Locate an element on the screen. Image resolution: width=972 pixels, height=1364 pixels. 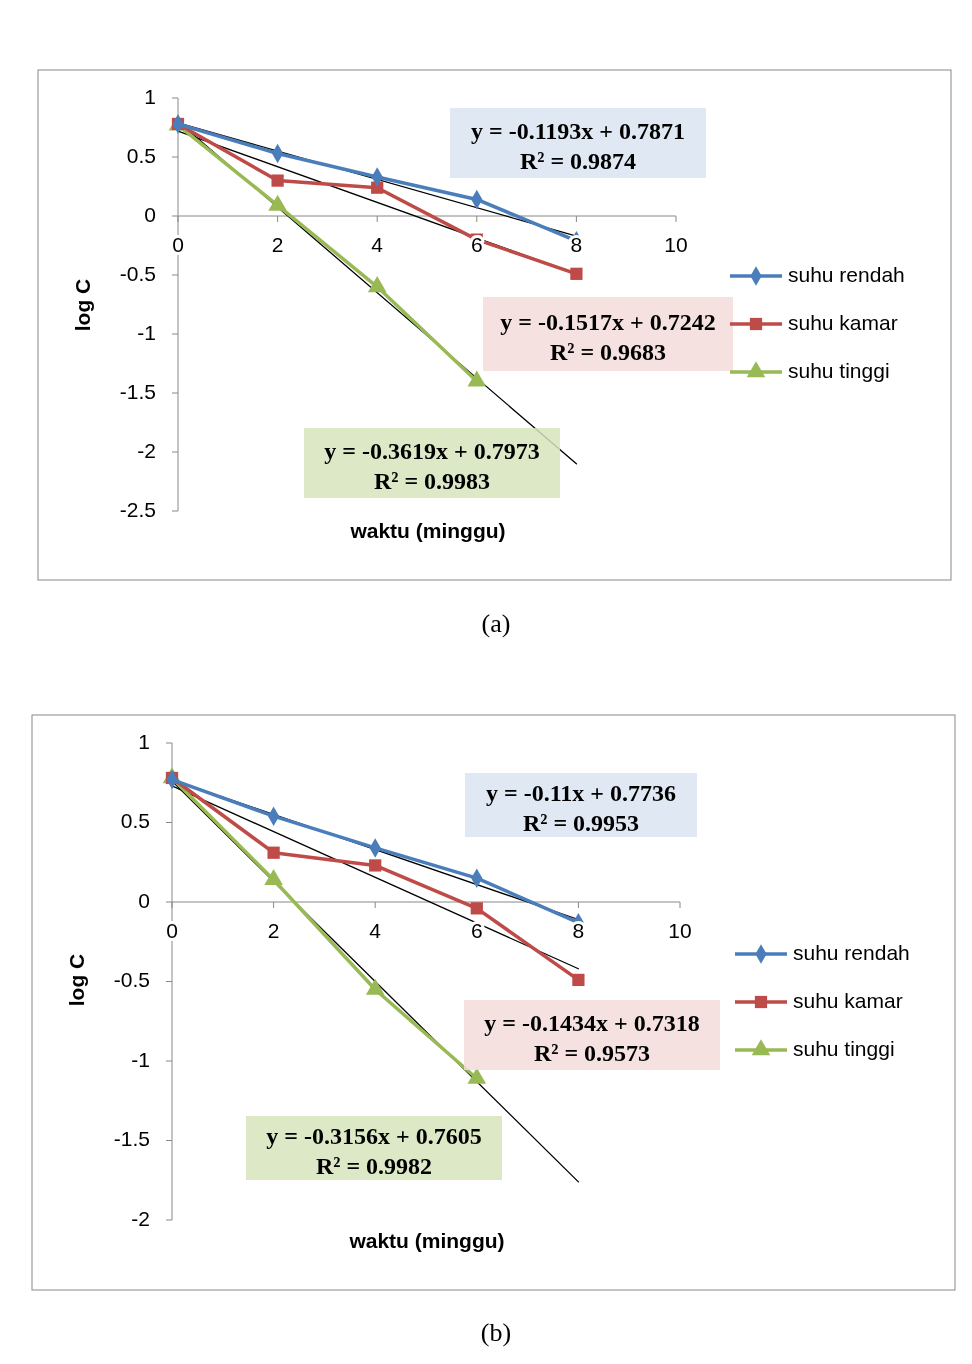
text: (b) is located at coordinates (496, 1332).